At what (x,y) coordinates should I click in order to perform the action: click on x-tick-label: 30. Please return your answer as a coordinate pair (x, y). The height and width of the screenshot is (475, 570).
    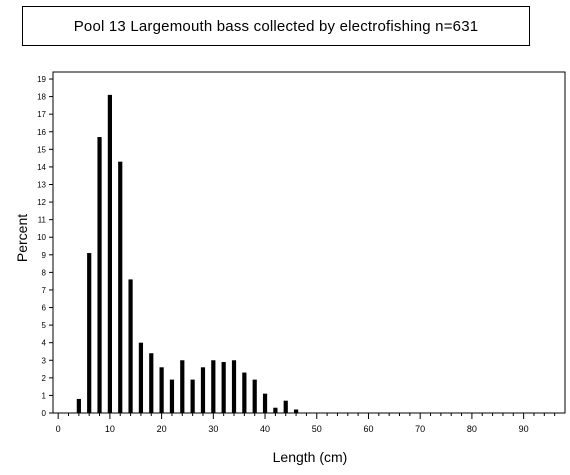
    Looking at the image, I should click on (213, 429).